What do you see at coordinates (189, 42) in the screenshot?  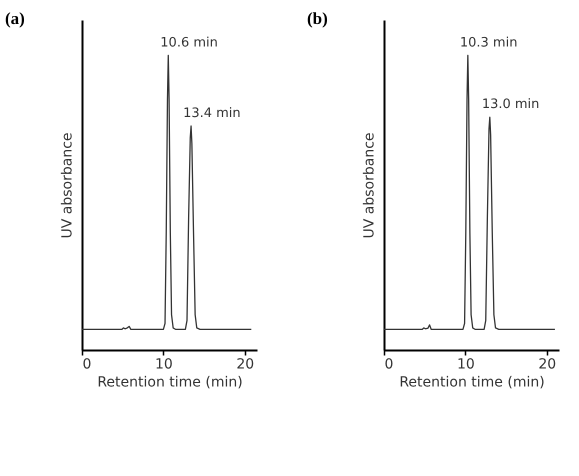 I see `annotation: 10.6 min` at bounding box center [189, 42].